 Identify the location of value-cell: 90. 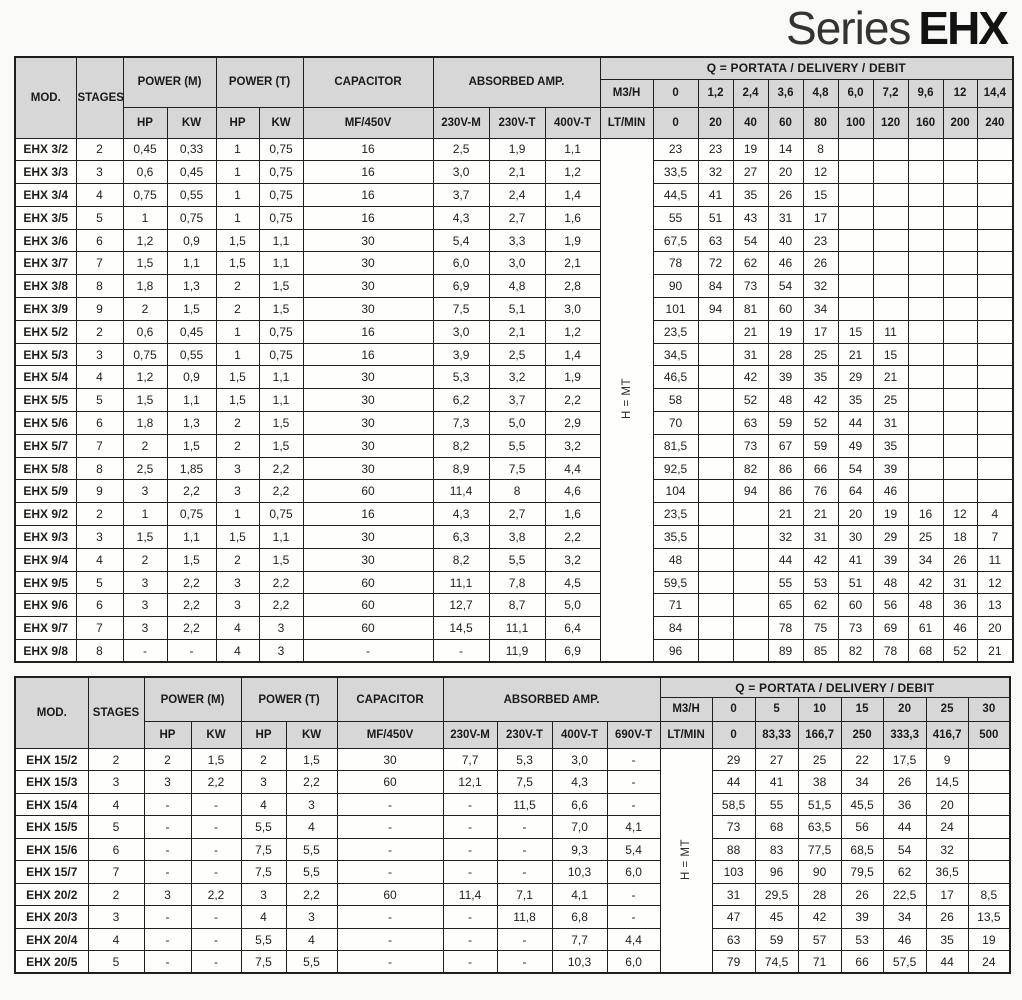
(819, 872).